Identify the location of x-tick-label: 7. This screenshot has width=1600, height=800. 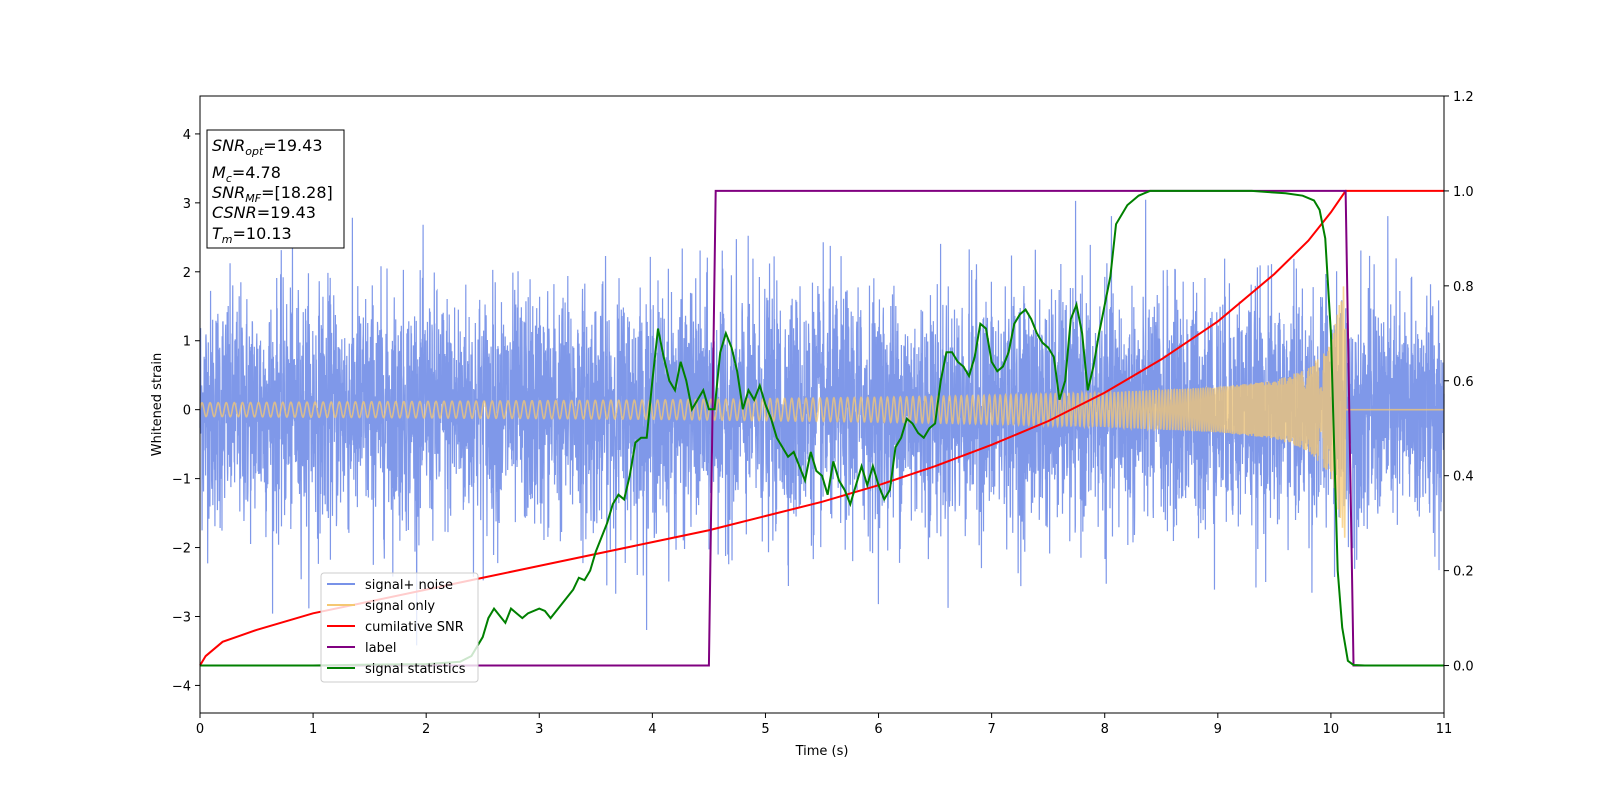
(991, 729).